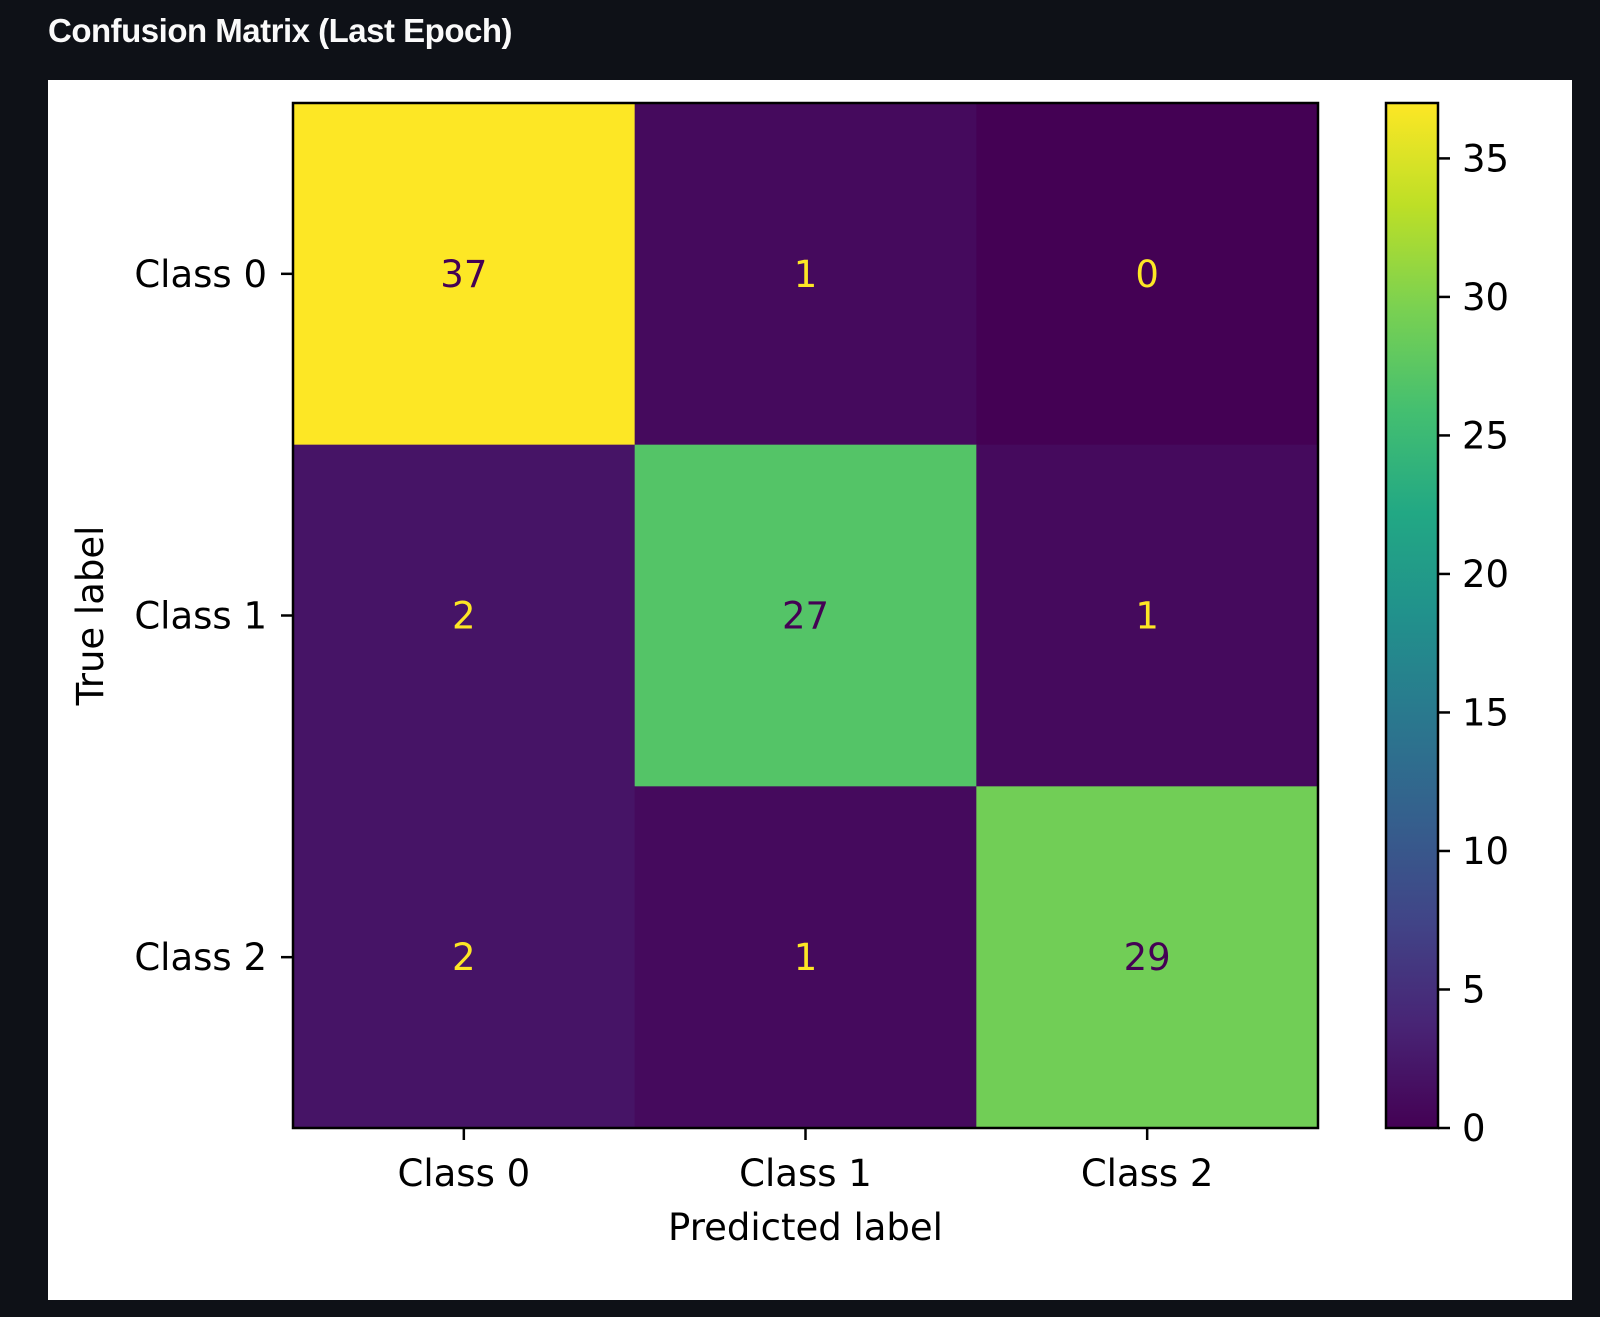 Image resolution: width=1600 pixels, height=1317 pixels. What do you see at coordinates (1485, 158) in the screenshot?
I see `colorbar-tick-label: 35` at bounding box center [1485, 158].